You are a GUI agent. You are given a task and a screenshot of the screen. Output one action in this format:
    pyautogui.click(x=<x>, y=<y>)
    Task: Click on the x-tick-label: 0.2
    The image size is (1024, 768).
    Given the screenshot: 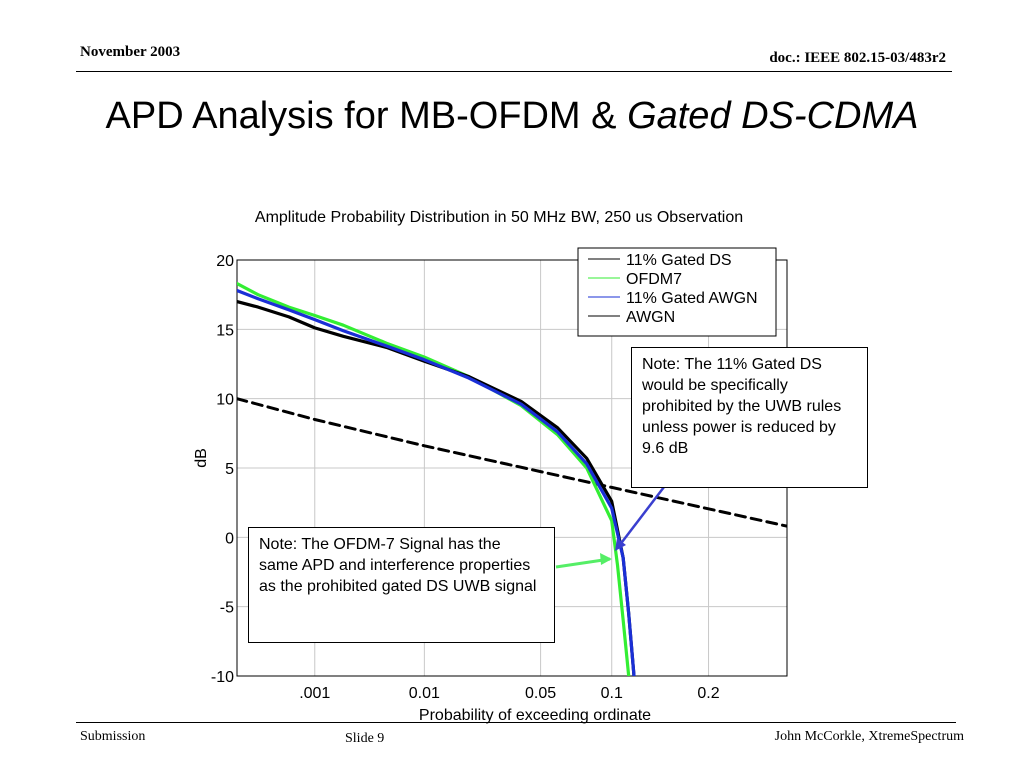 What is the action you would take?
    pyautogui.click(x=708, y=693)
    